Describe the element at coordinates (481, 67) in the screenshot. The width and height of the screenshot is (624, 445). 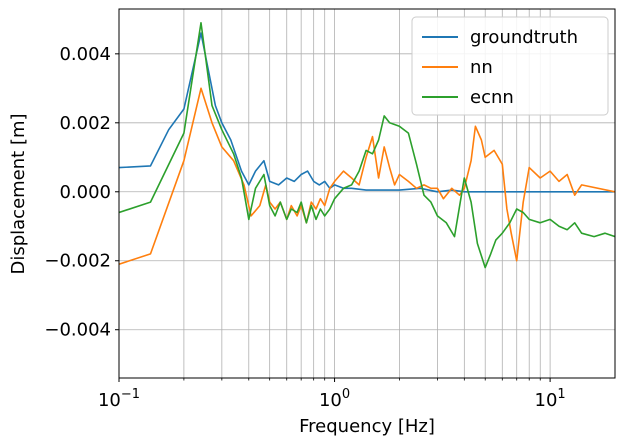
I see `legend-label-nn: nn` at that location.